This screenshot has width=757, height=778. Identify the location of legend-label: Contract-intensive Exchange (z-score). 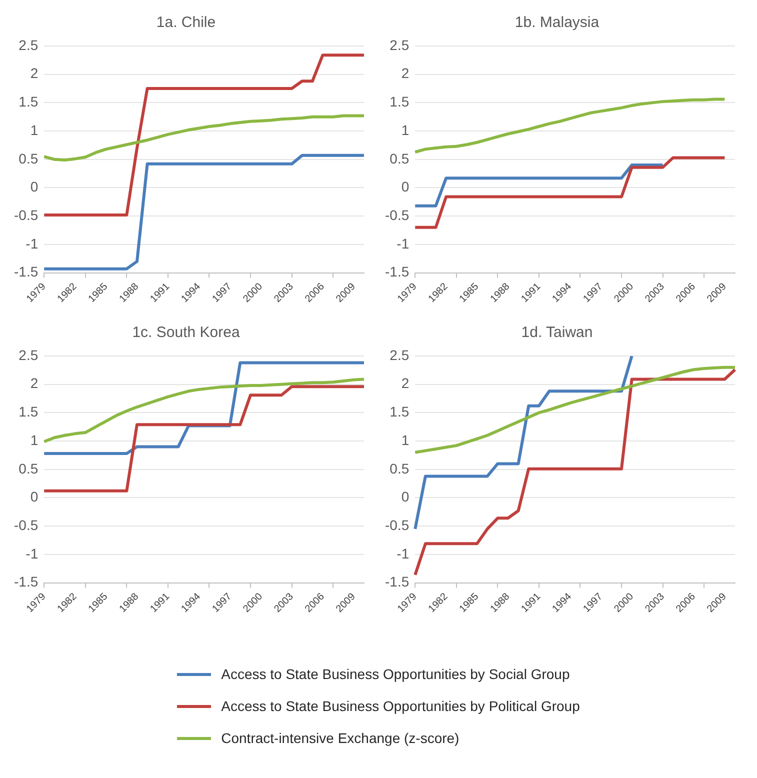
(340, 738).